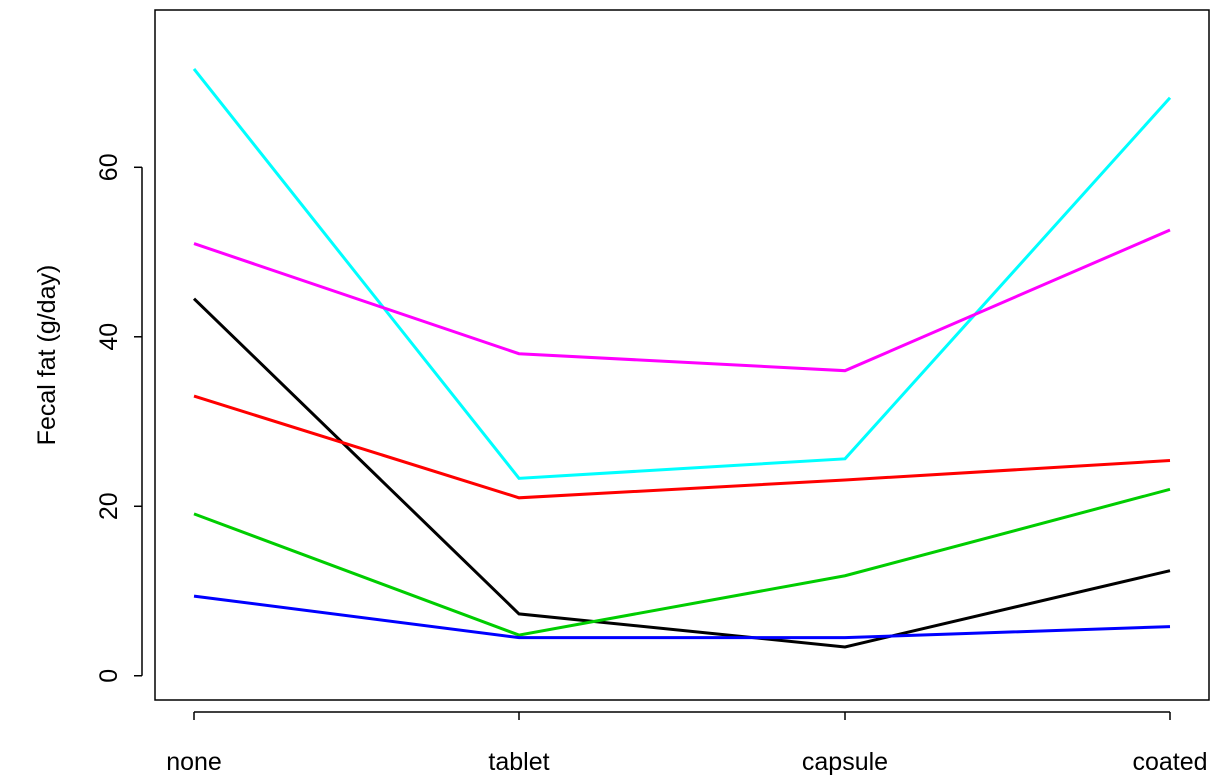 Image resolution: width=1219 pixels, height=780 pixels. Describe the element at coordinates (47, 355) in the screenshot. I see `y-axis-title: Fecal fat (g/day)` at that location.